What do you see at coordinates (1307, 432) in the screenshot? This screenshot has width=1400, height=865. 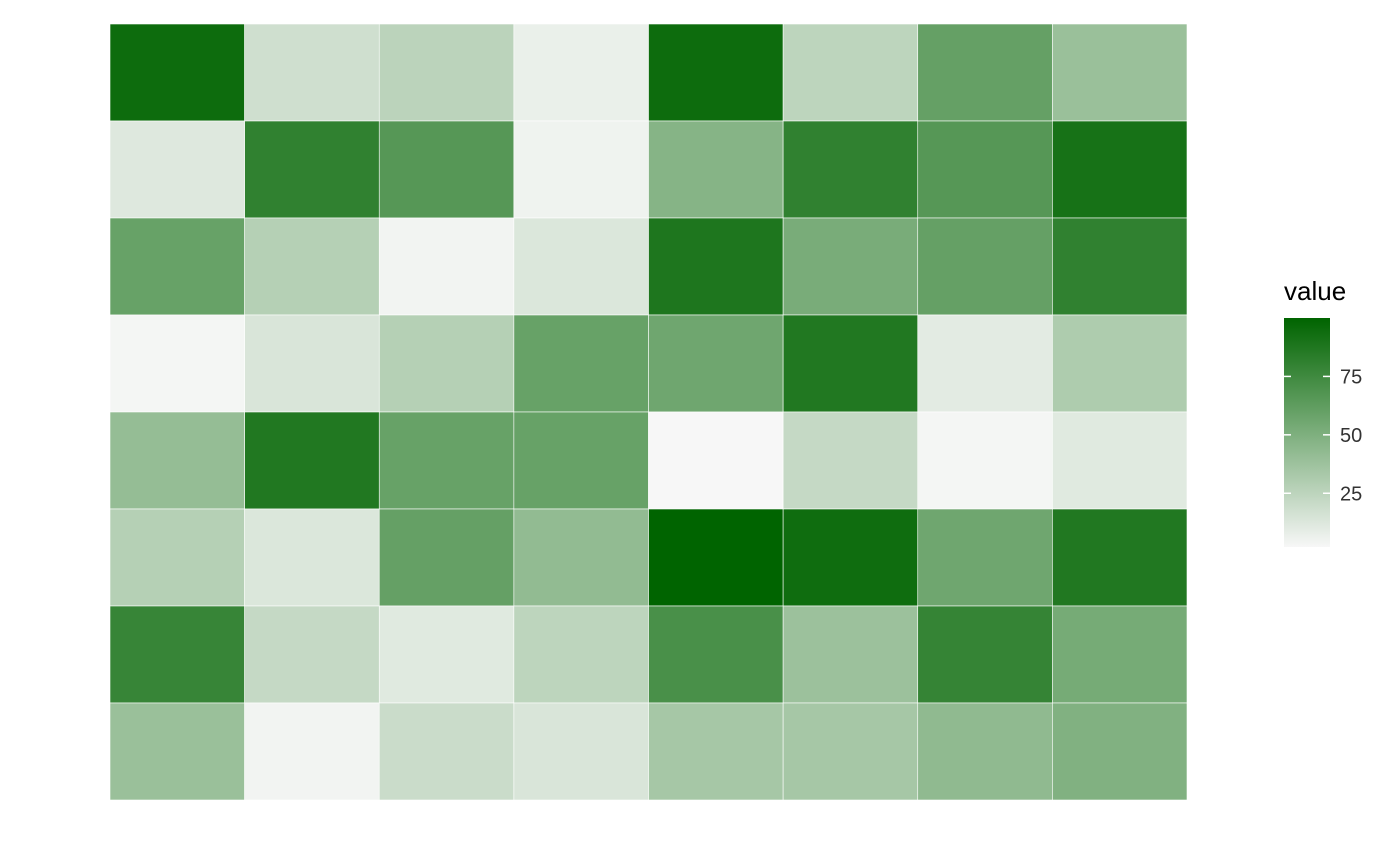 I see `legend-color-bar` at bounding box center [1307, 432].